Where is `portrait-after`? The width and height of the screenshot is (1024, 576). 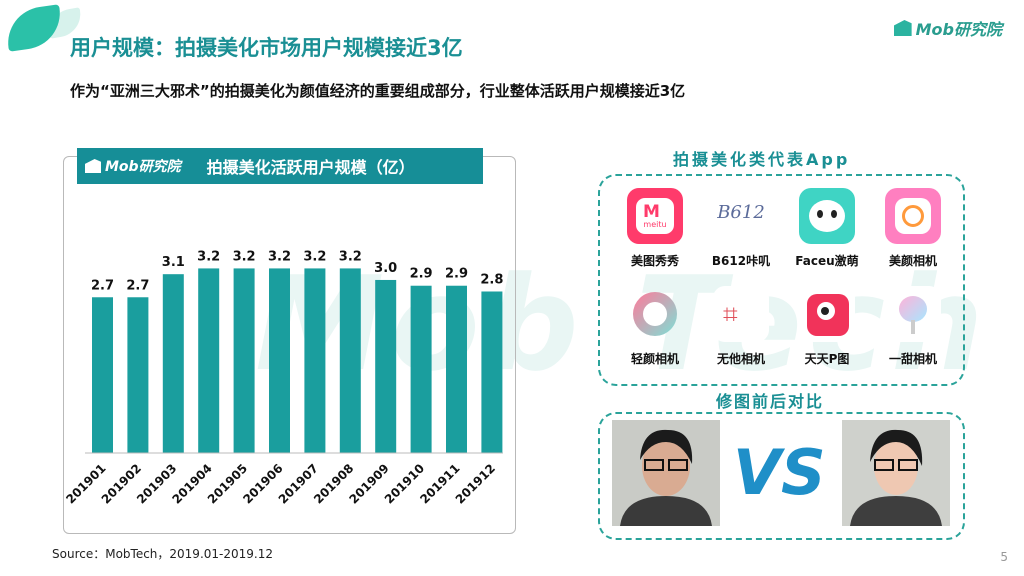 portrait-after is located at coordinates (896, 473).